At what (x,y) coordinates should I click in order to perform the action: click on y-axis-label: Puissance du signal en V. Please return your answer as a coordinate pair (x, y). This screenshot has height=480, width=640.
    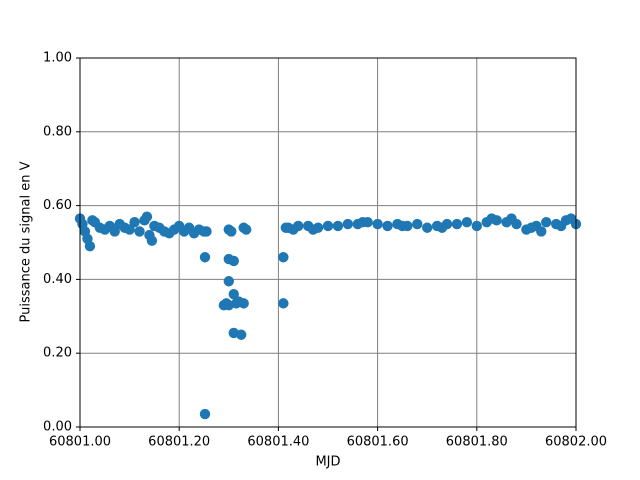
    Looking at the image, I should click on (26, 241).